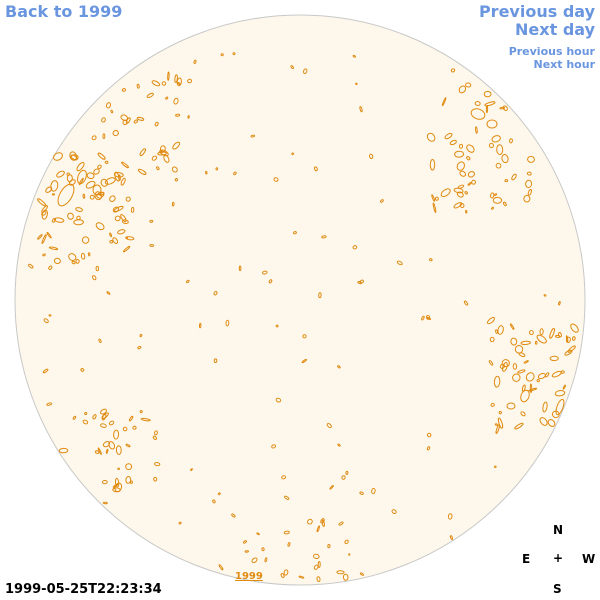  I want to click on year-link: 1999, so click(249, 576).